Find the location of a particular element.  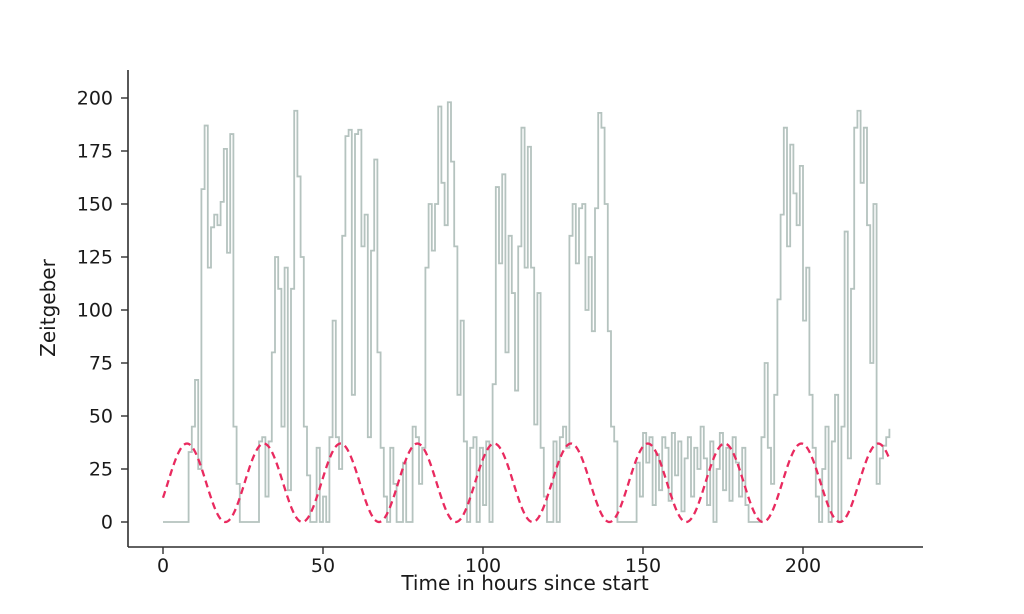

x-tick-label: 150 is located at coordinates (643, 566).